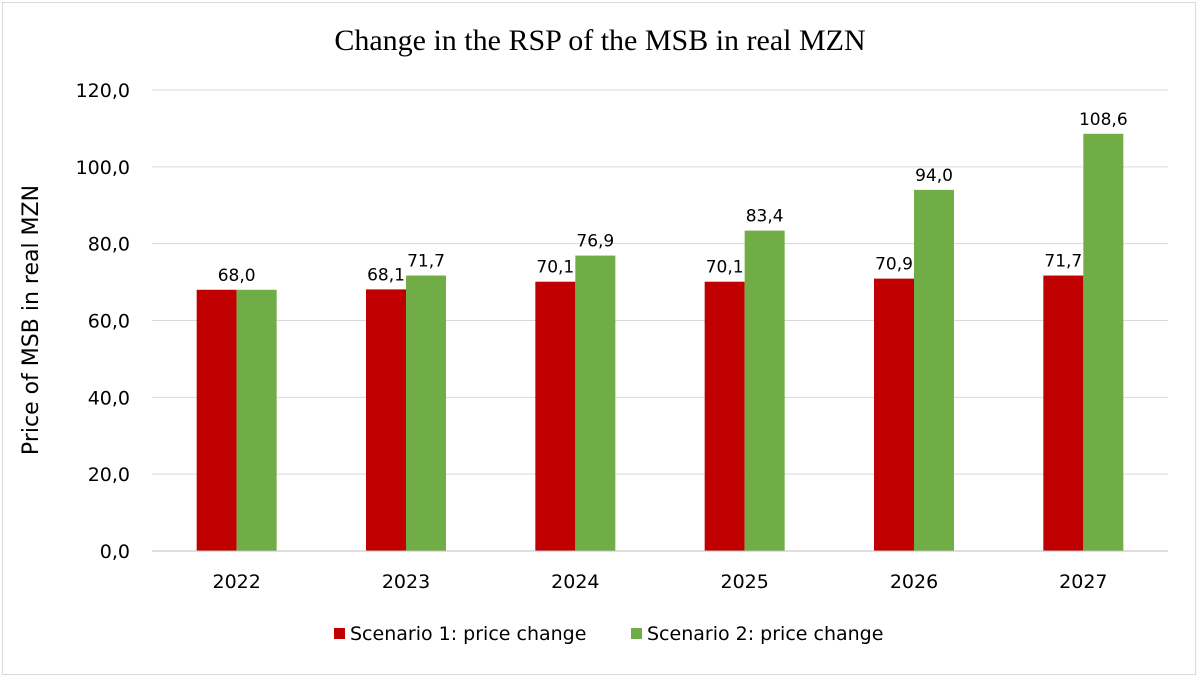 This screenshot has width=1200, height=679. I want to click on x-tick-label: 2025, so click(744, 582).